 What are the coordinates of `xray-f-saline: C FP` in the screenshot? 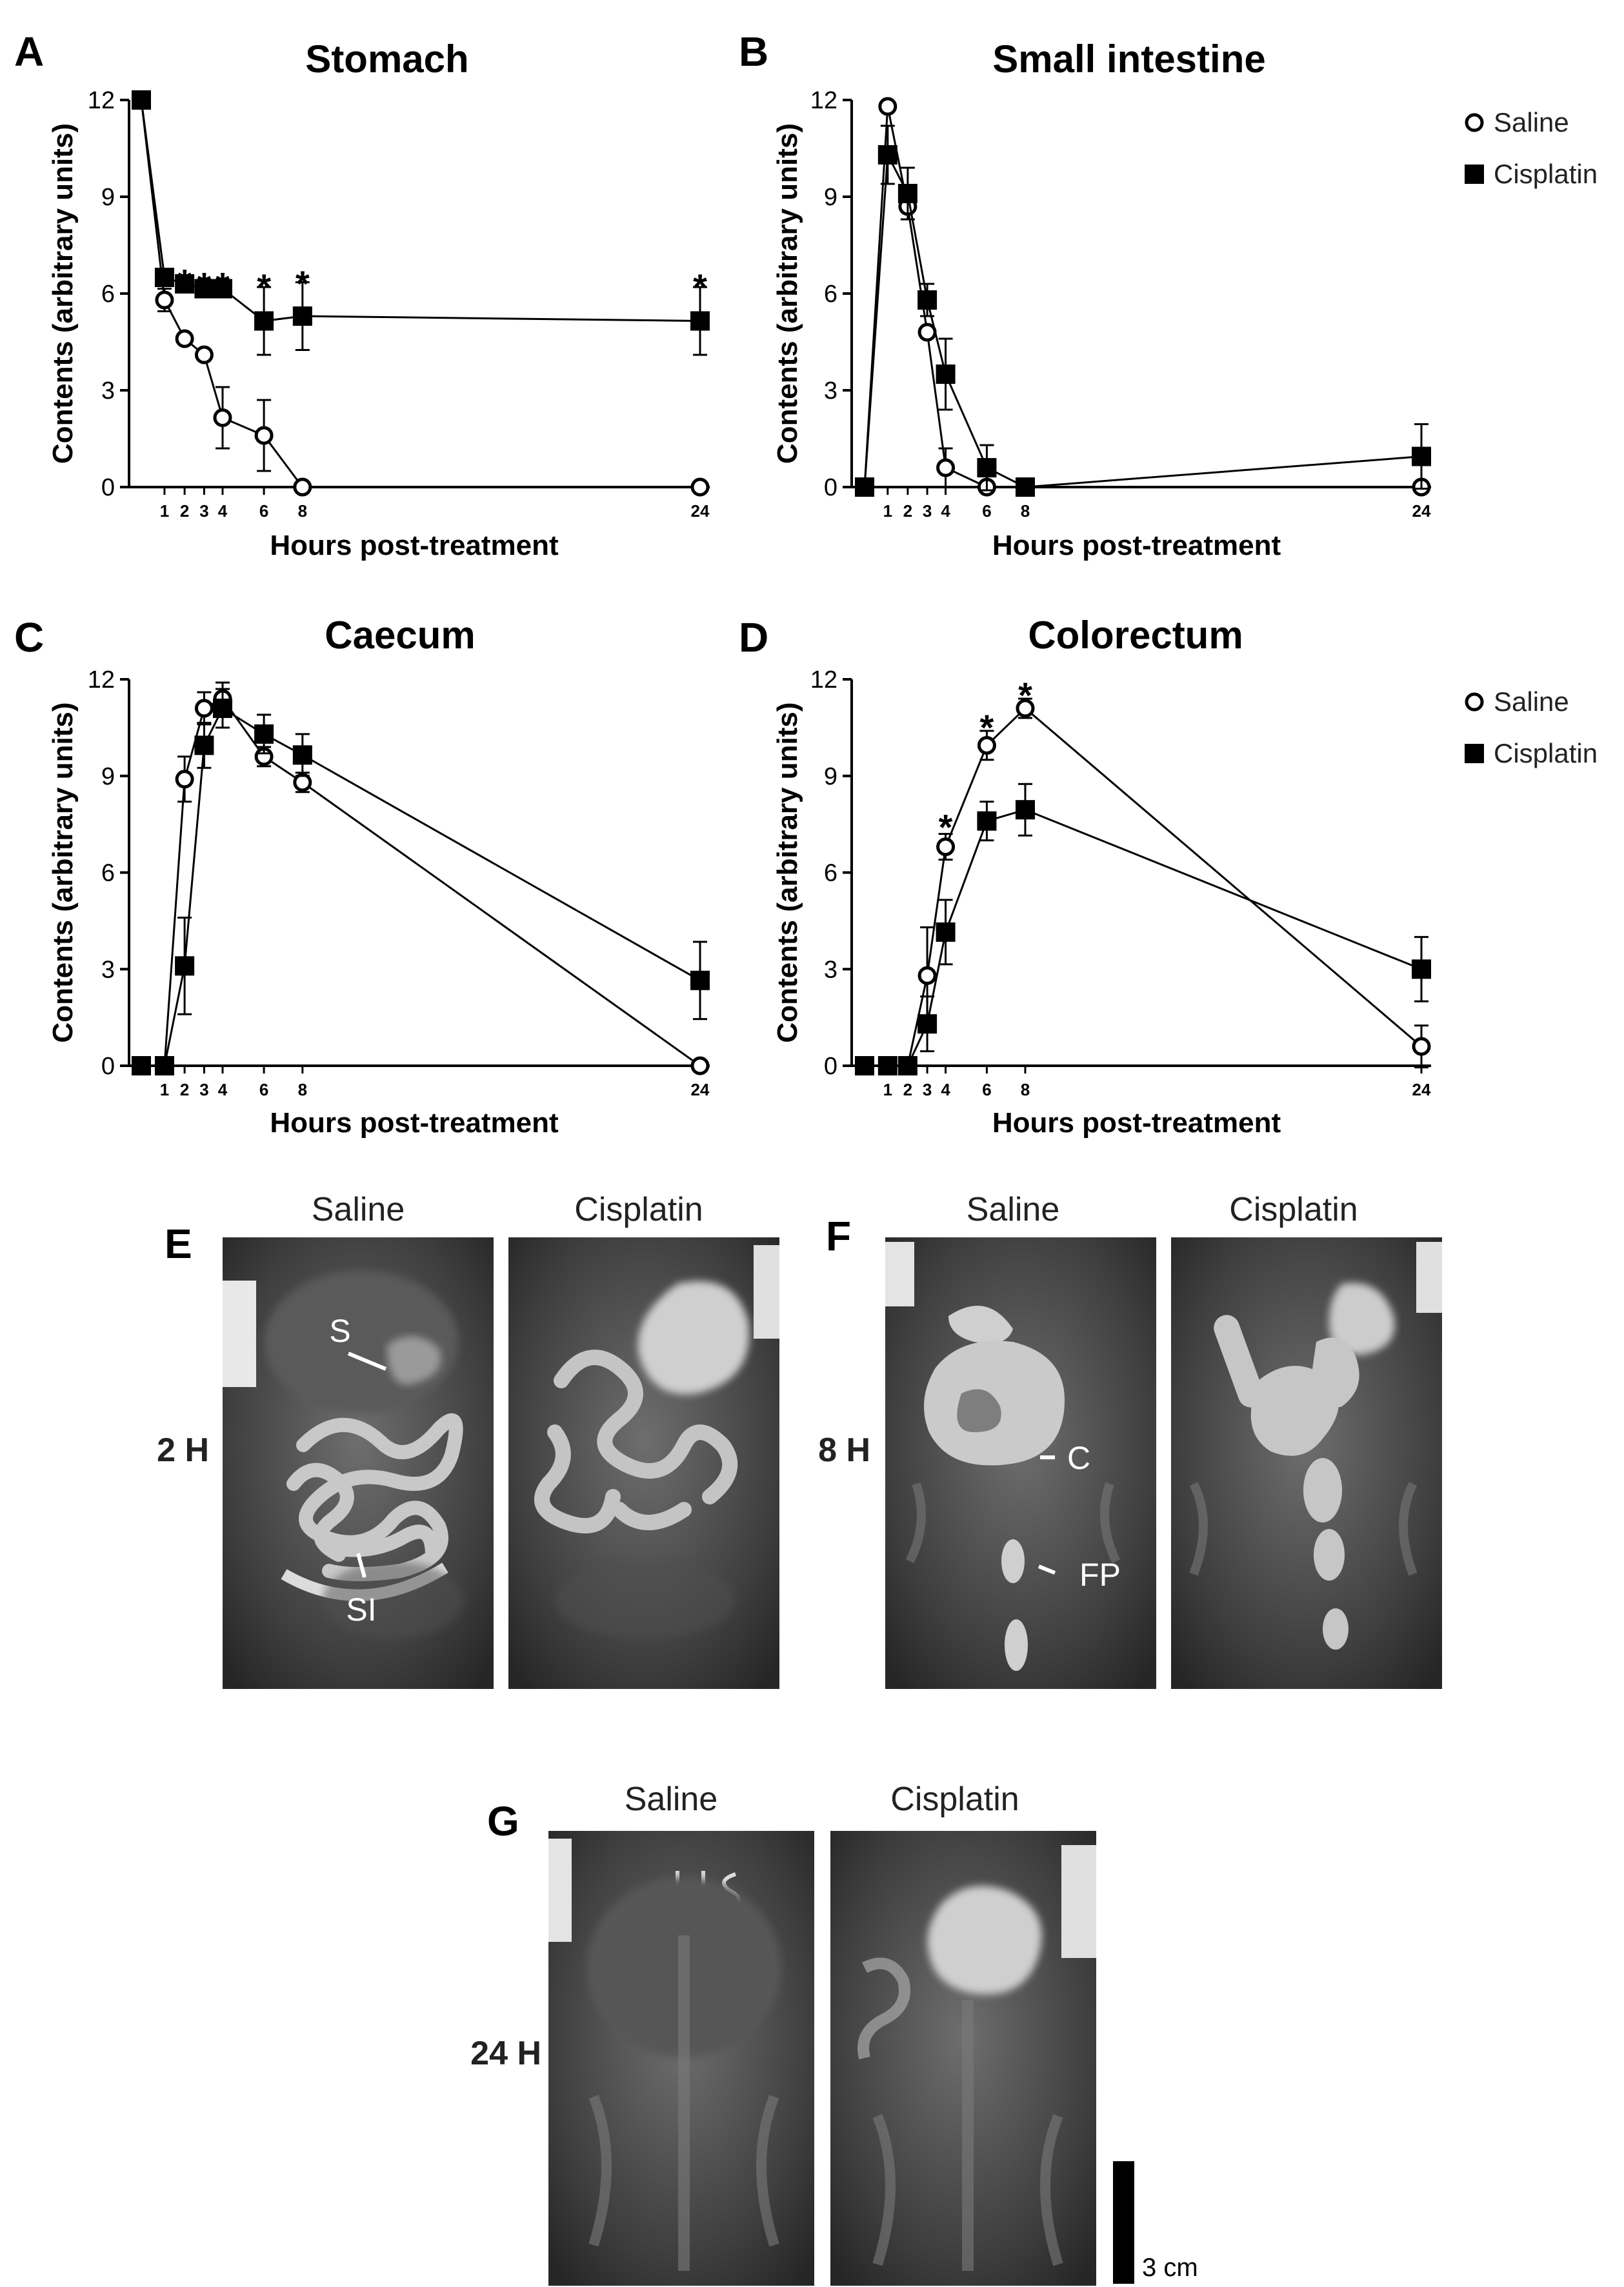 It's located at (1020, 1463).